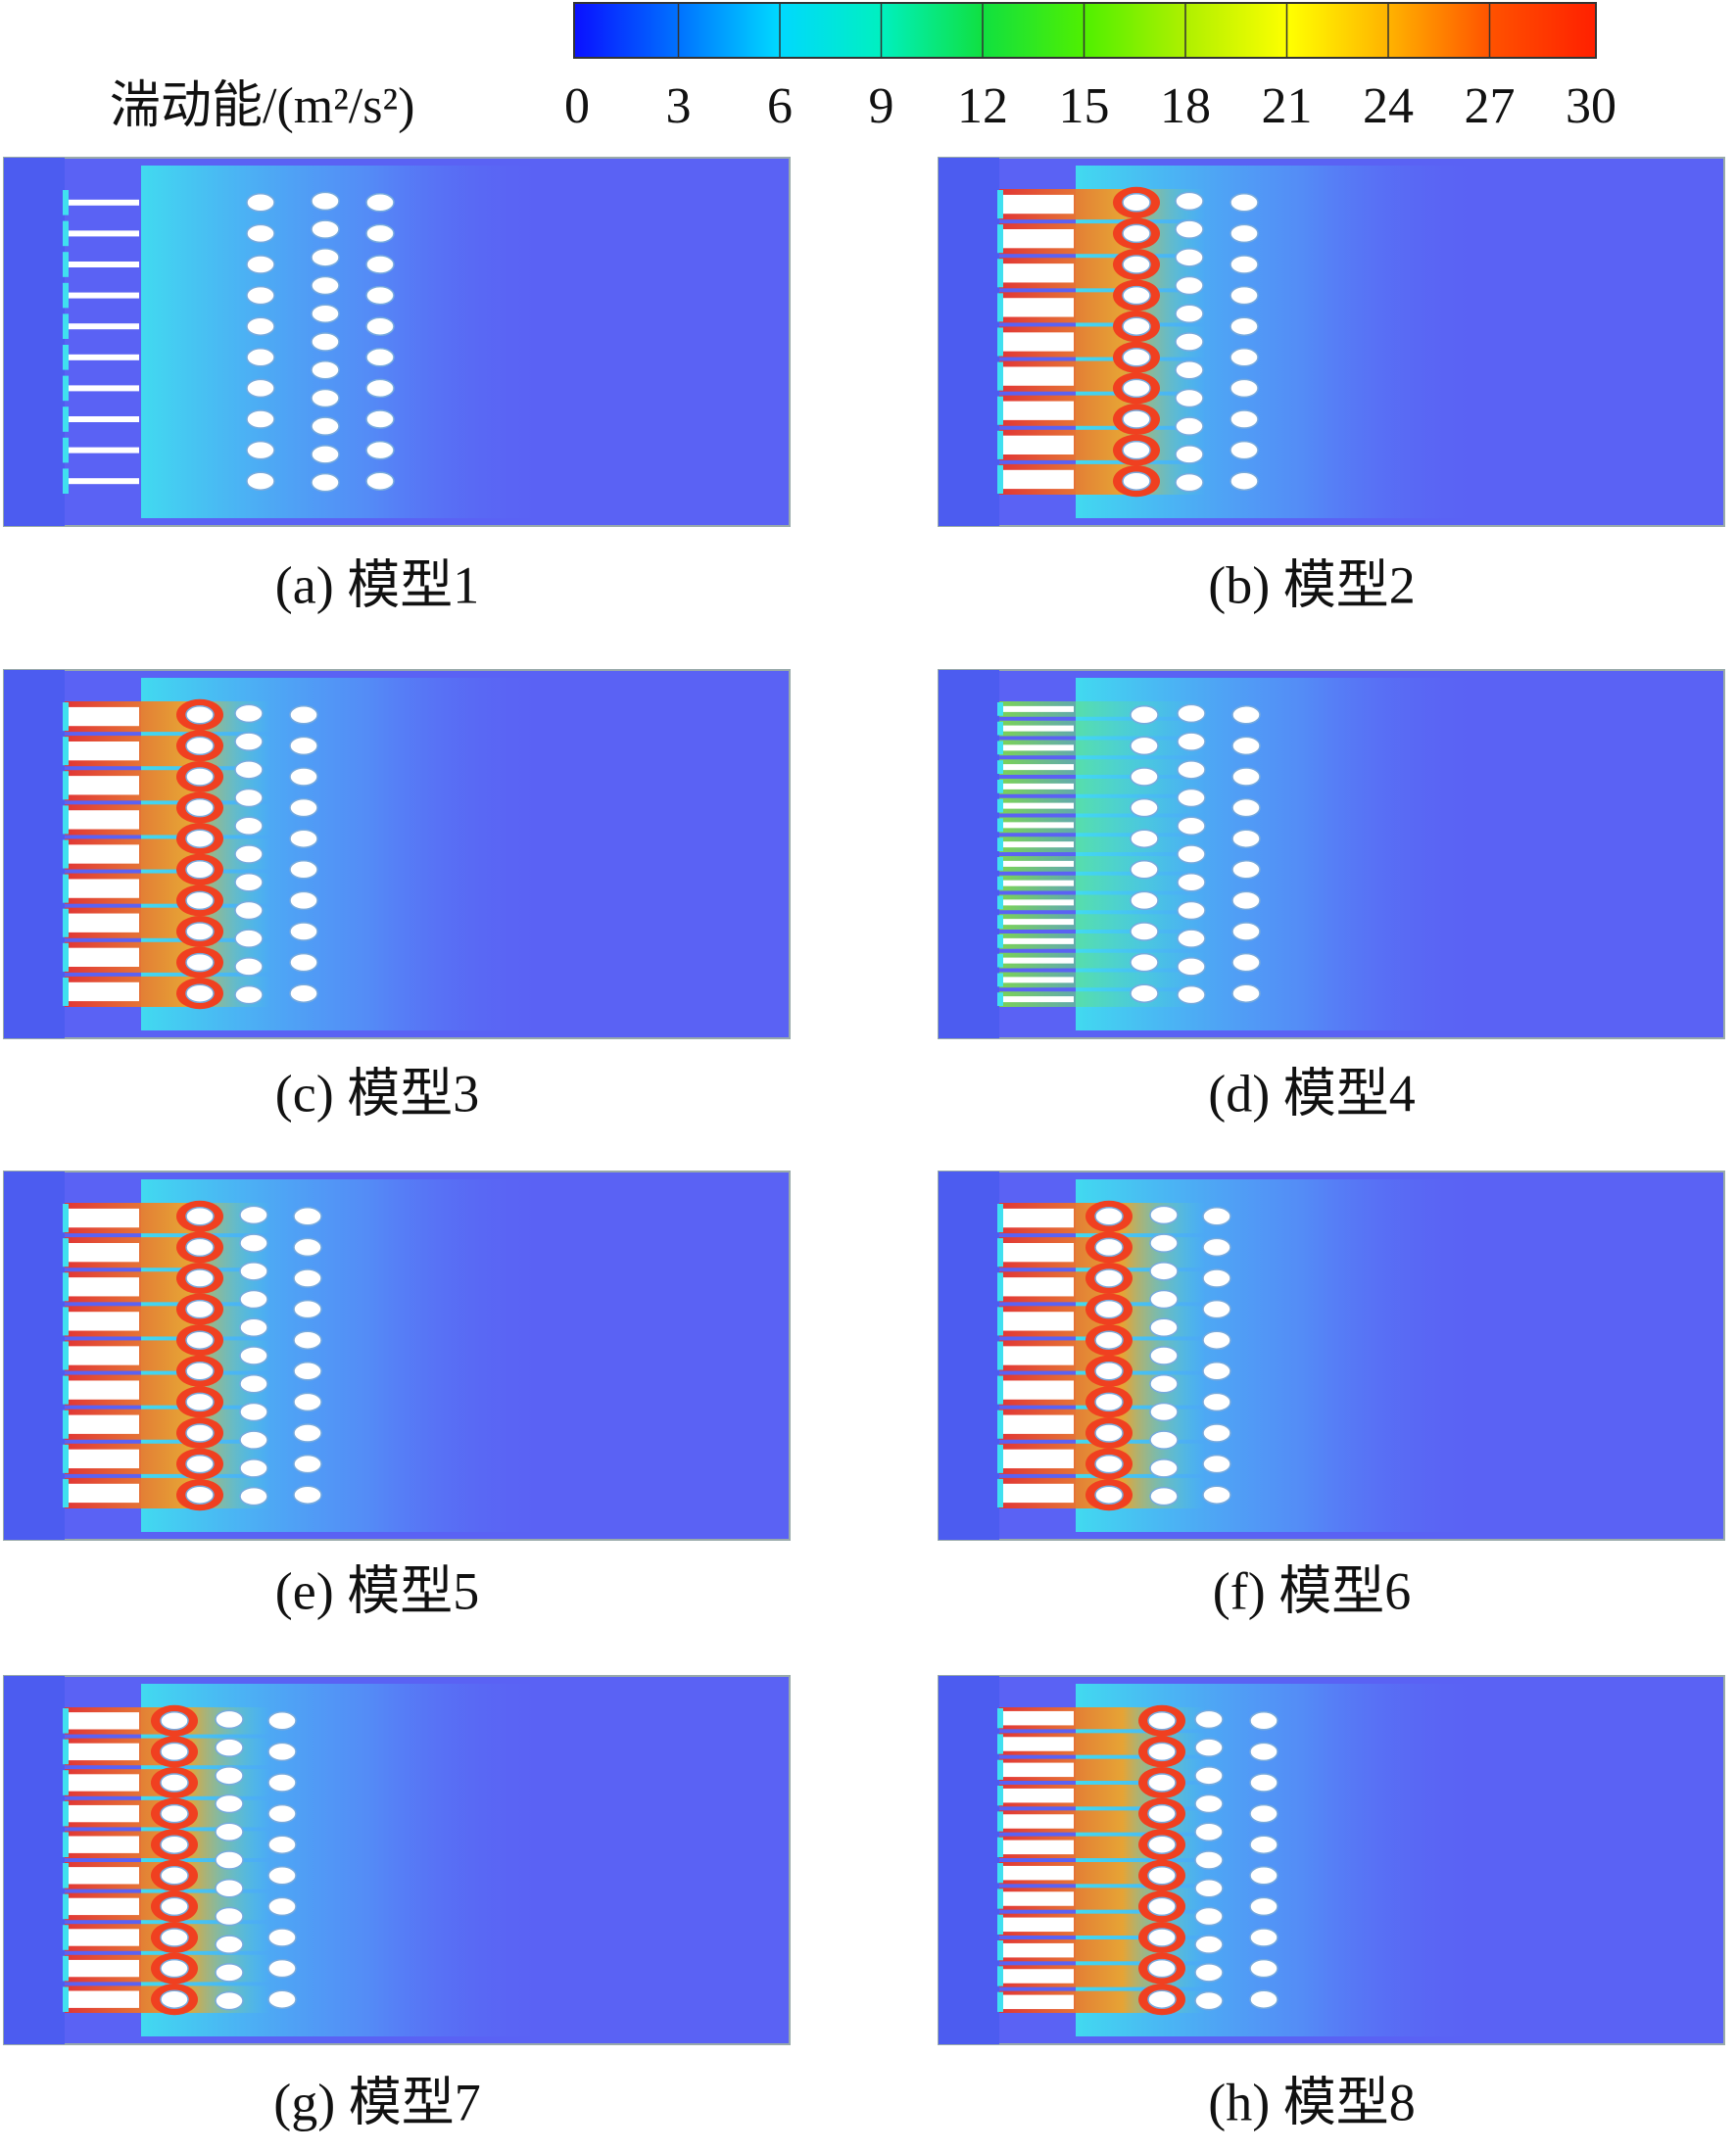 The image size is (1736, 2152). Describe the element at coordinates (377, 1591) in the screenshot. I see `panel-caption: (e) 模型5` at that location.